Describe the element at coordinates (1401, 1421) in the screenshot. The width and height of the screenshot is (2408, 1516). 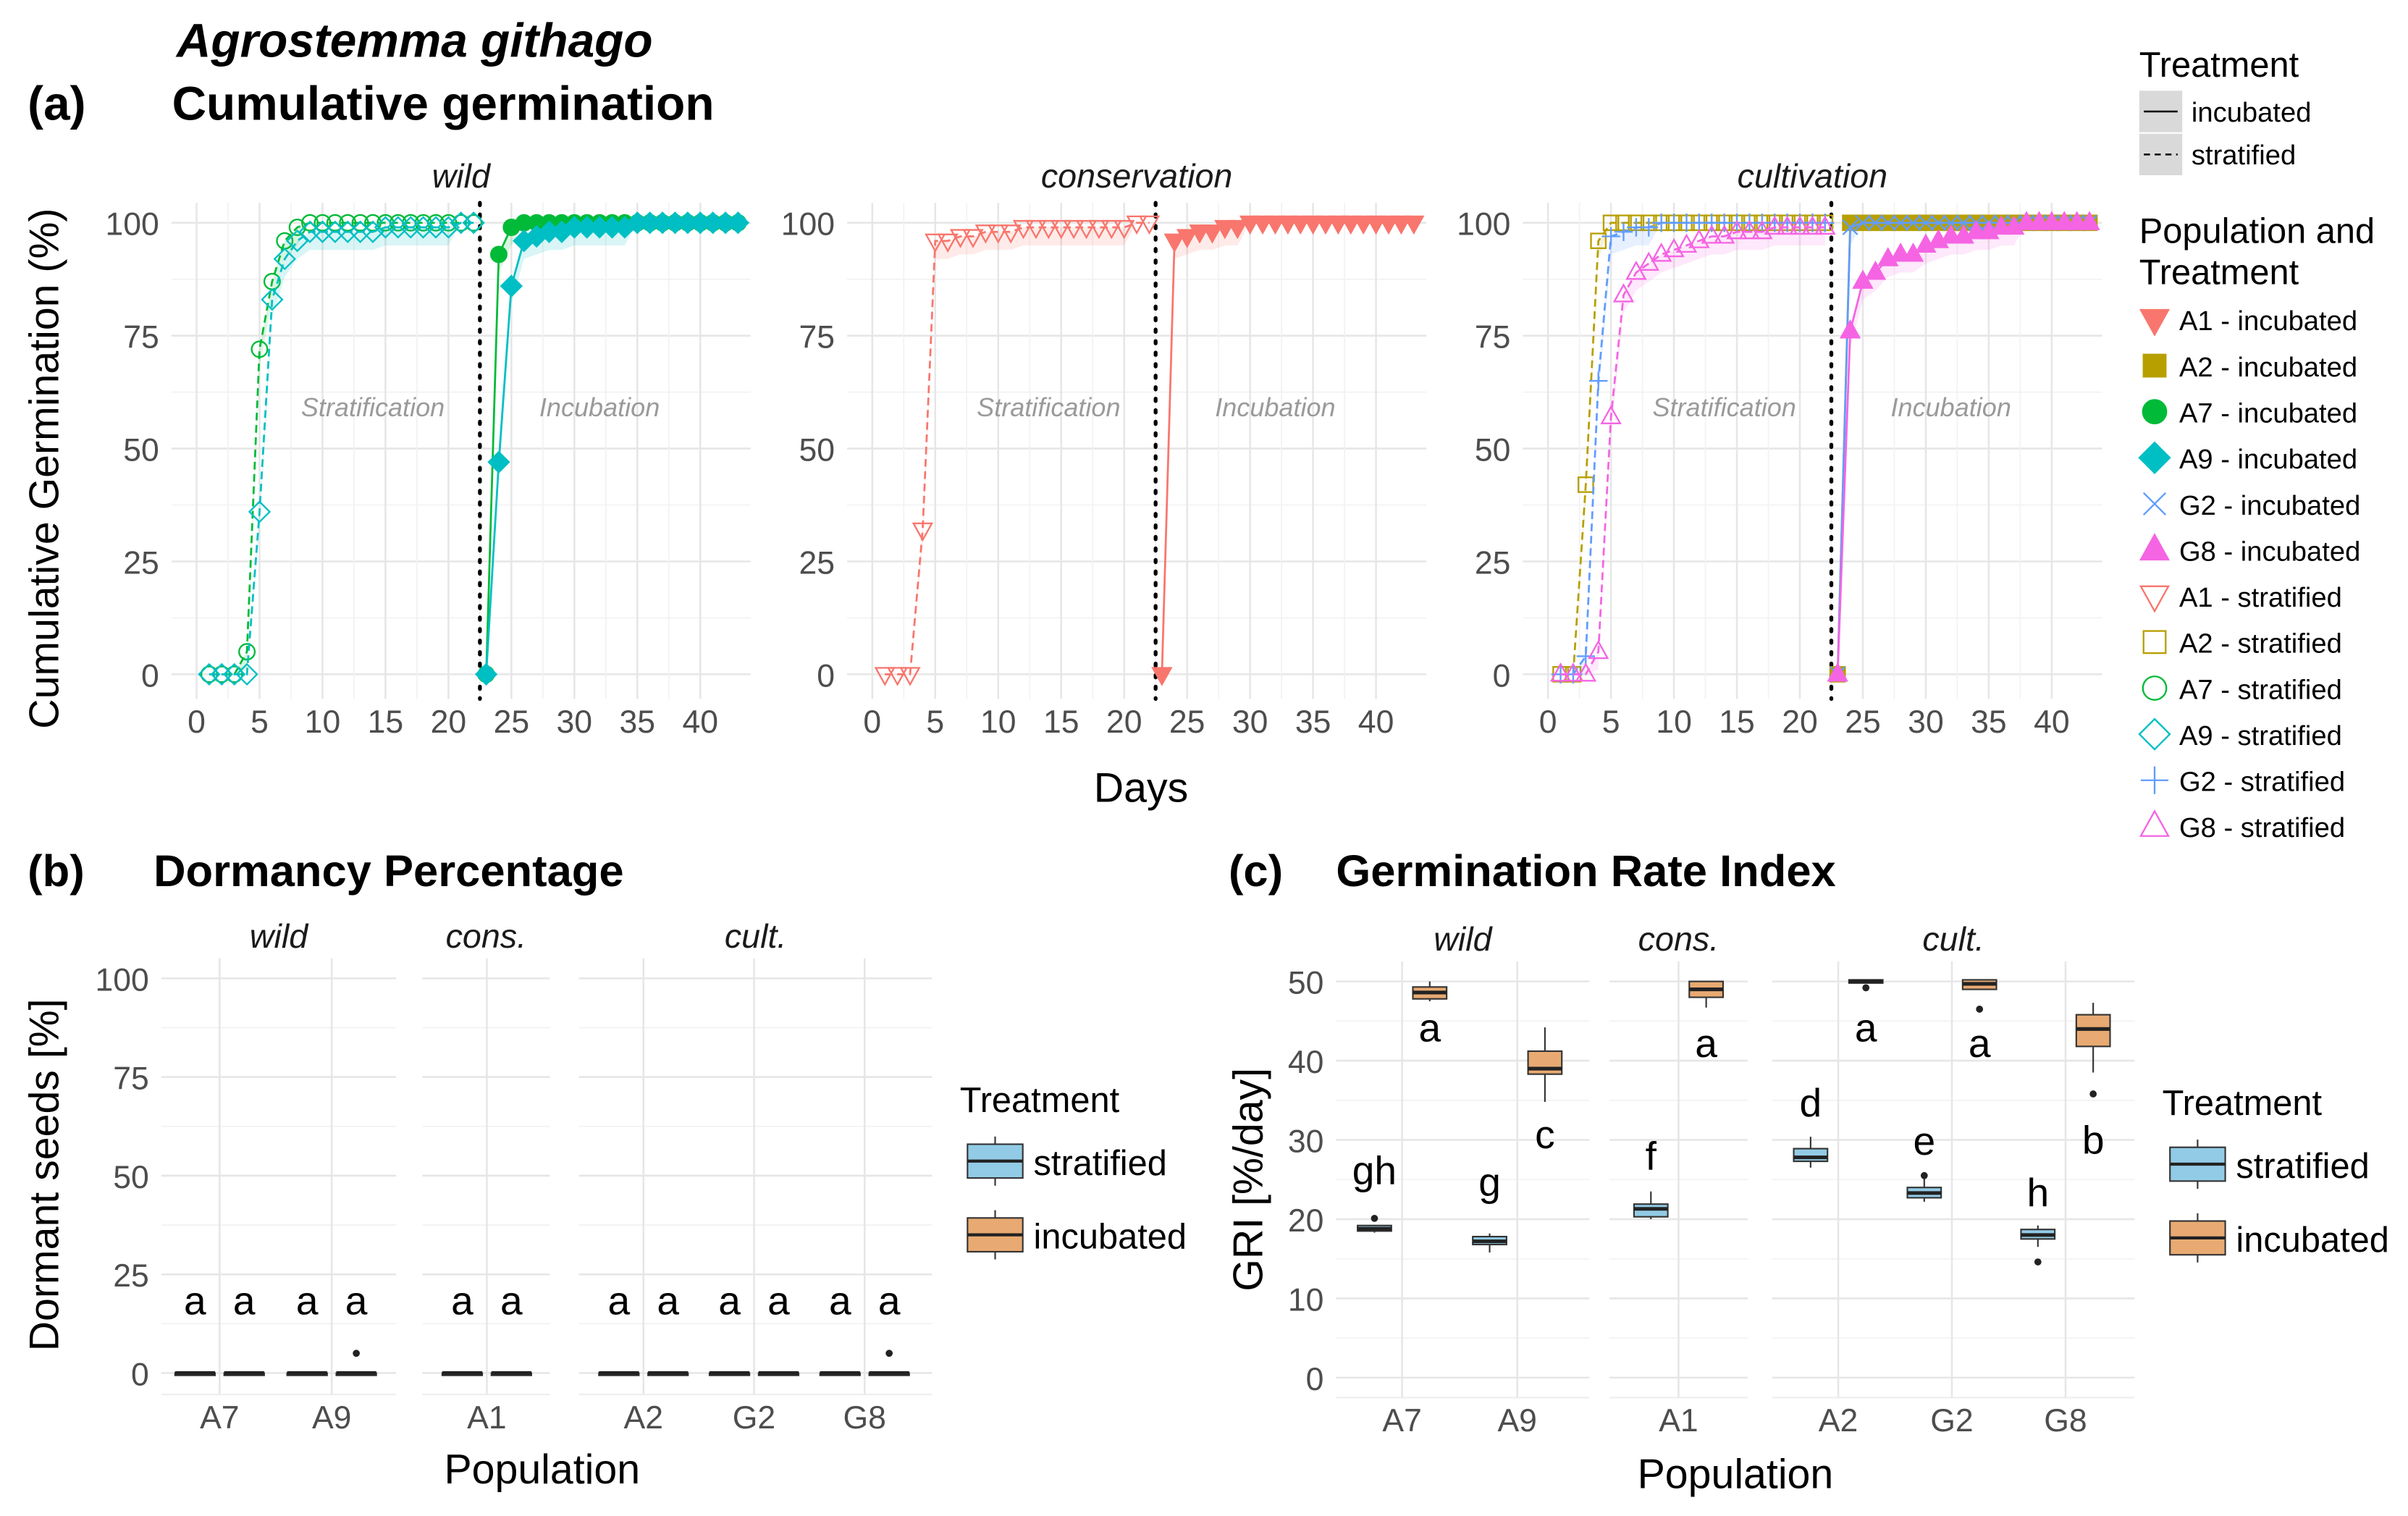
I see `x-tick-label: A7` at that location.